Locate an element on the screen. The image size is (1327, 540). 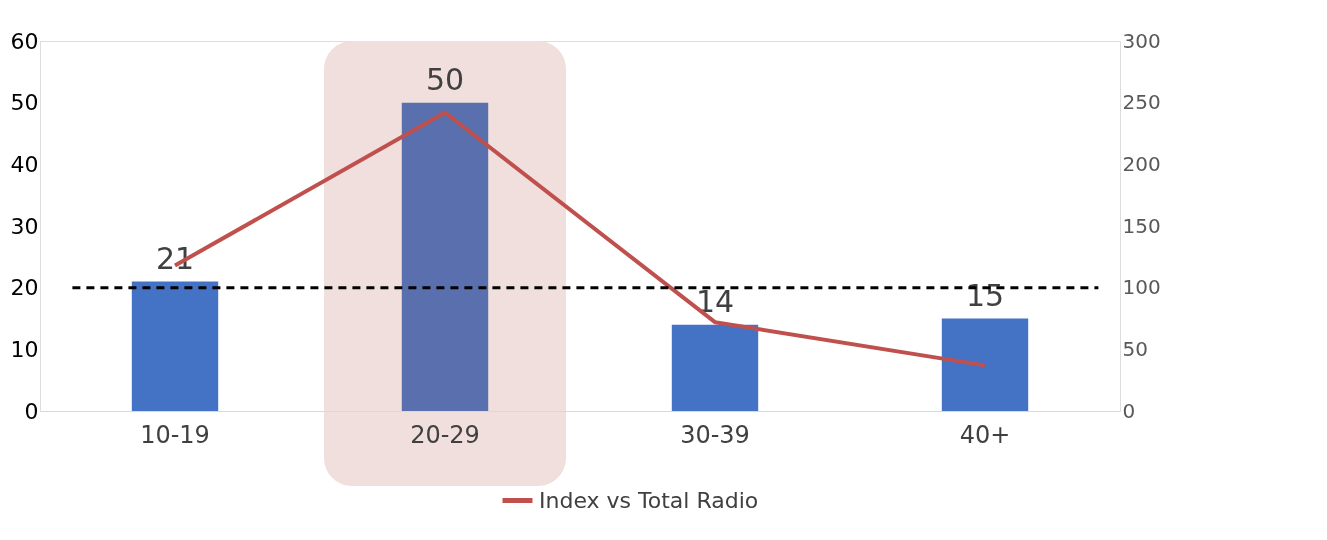
y-tick-label: 50 is located at coordinates (24, 103).